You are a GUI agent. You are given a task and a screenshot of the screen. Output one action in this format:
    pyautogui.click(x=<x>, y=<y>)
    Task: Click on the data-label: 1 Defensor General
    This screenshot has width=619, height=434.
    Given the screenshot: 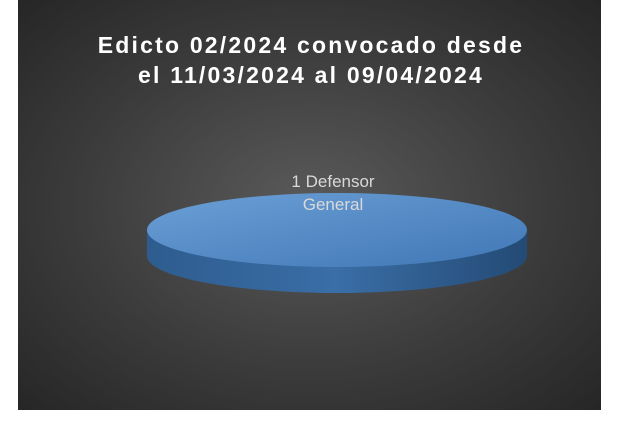 What is the action you would take?
    pyautogui.click(x=333, y=193)
    